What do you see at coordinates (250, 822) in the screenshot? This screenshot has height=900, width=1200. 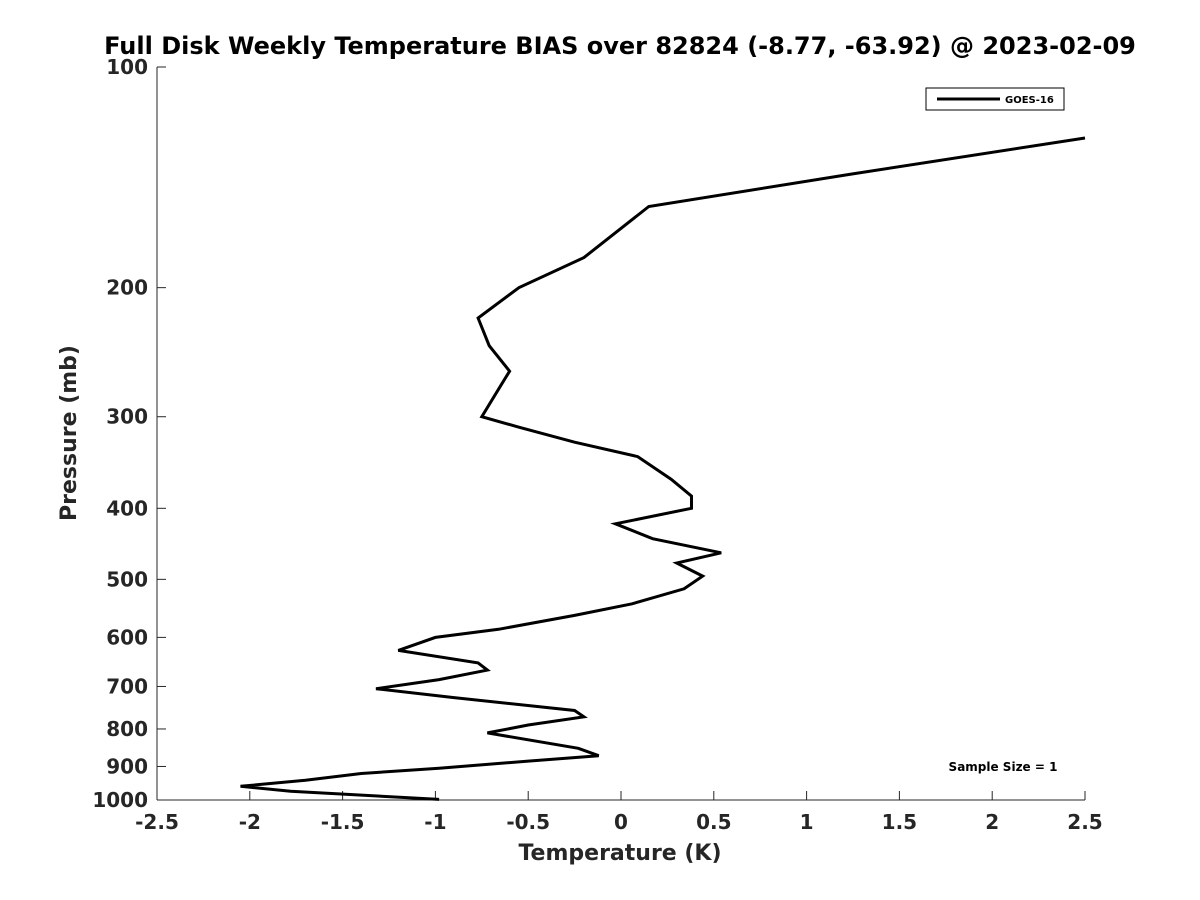 I see `x-tick-label: -2` at bounding box center [250, 822].